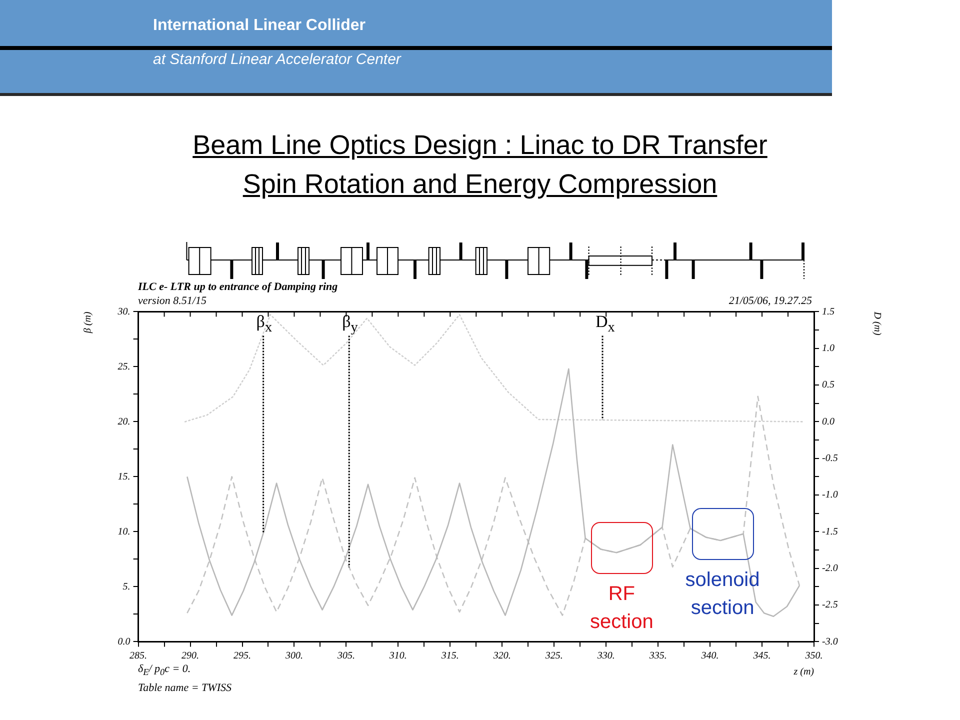 The image size is (960, 720). What do you see at coordinates (828, 422) in the screenshot?
I see `y2-tick-label: 0.0` at bounding box center [828, 422].